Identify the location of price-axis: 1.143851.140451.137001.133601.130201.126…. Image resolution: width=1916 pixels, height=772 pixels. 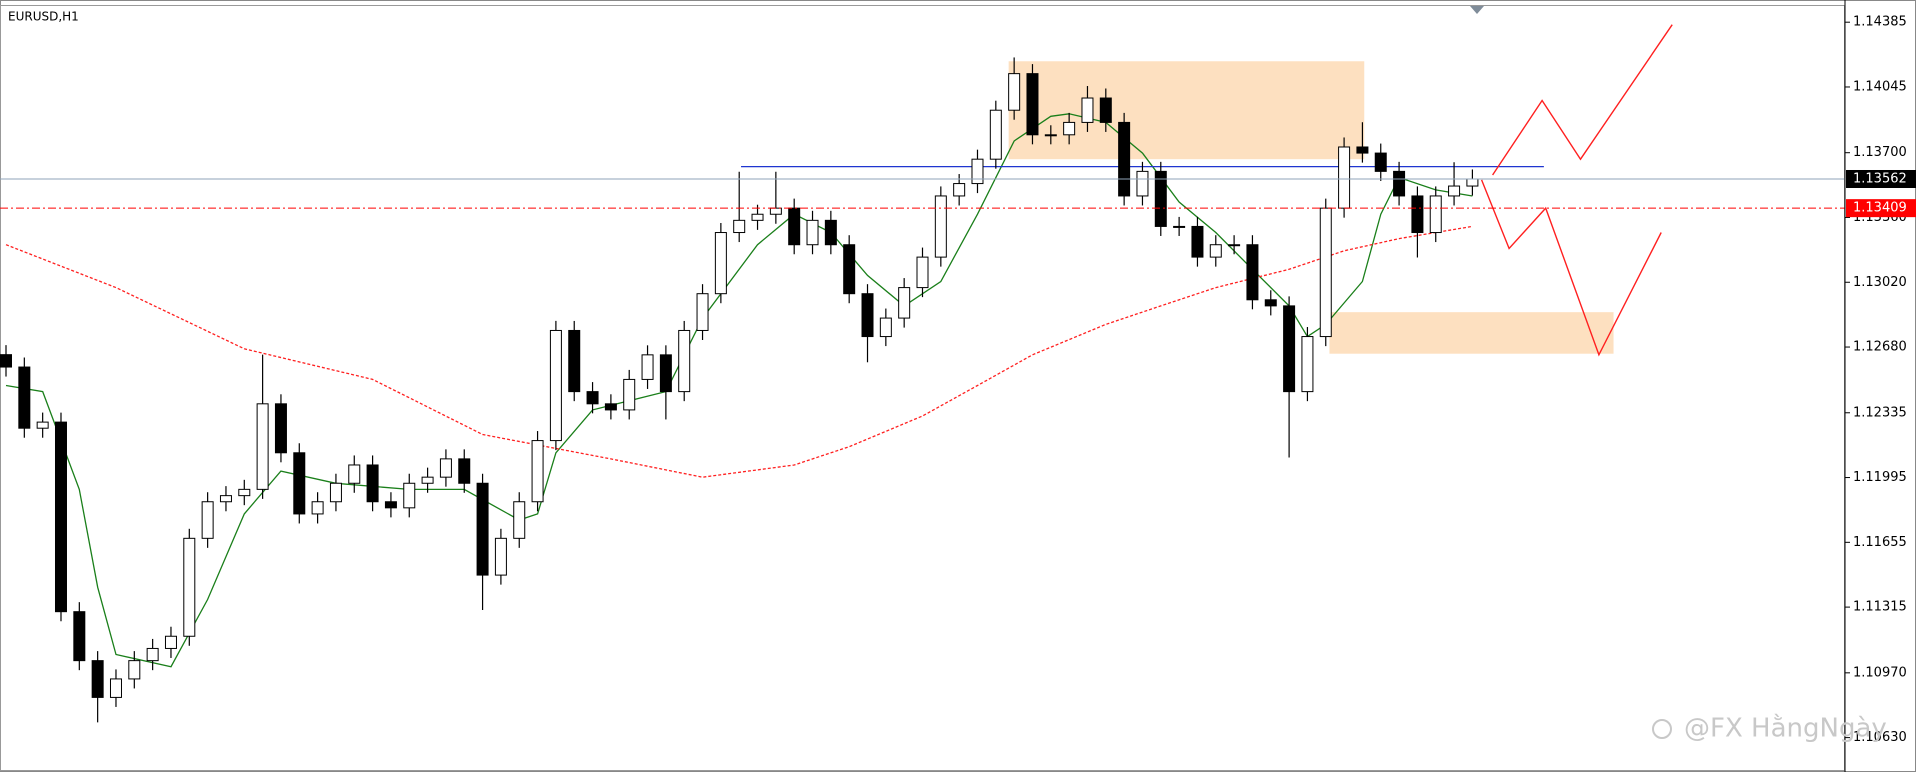
(1875, 386).